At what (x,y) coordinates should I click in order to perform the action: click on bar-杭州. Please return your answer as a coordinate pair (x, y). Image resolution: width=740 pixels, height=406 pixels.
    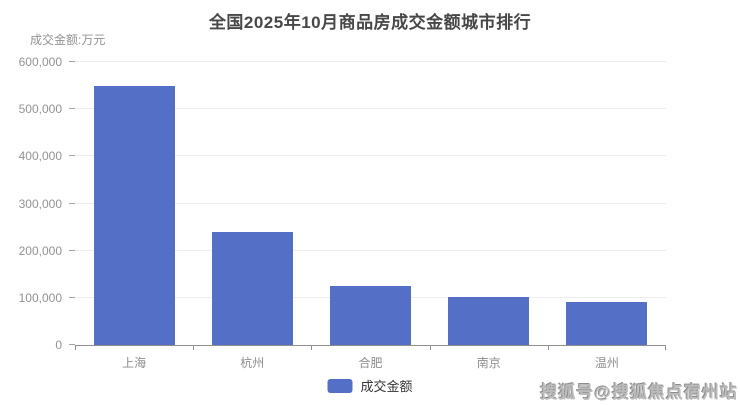
    Looking at the image, I should click on (252, 288).